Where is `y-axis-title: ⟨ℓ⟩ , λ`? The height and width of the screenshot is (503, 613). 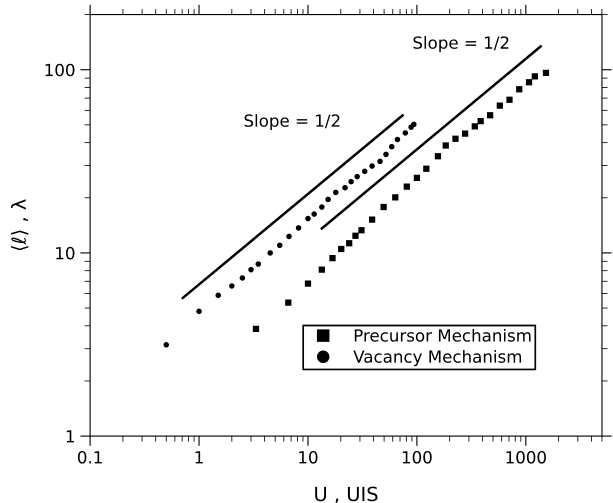
y-axis-title: ⟨ℓ⟩ , λ is located at coordinates (19, 224).